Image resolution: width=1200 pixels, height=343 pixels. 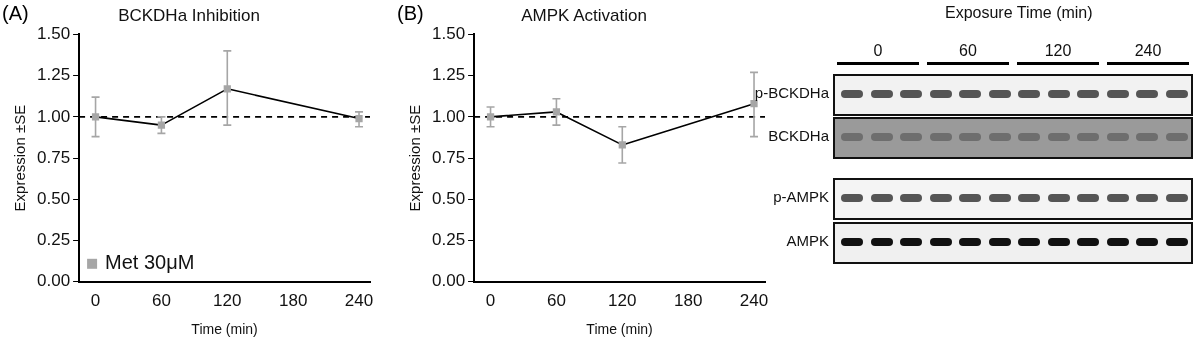 What do you see at coordinates (807, 240) in the screenshot?
I see `text: AMPK` at bounding box center [807, 240].